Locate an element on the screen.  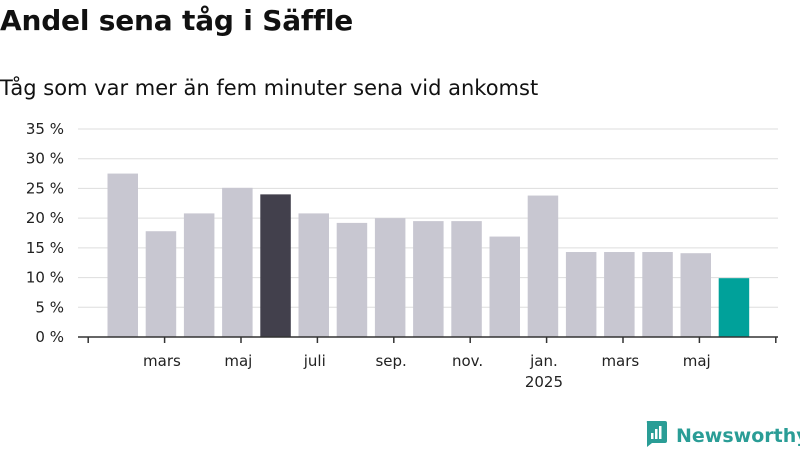
newsworthy-brand: Newsworthy is located at coordinates (722, 436).